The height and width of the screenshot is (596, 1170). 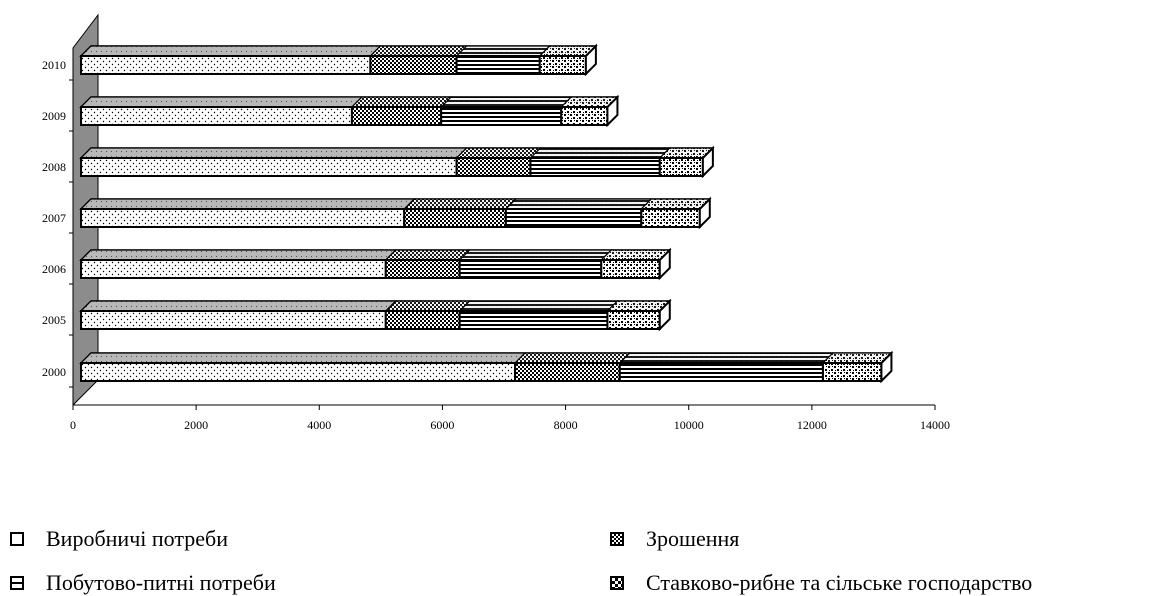 What do you see at coordinates (812, 425) in the screenshot?
I see `x-tick-label: 12000` at bounding box center [812, 425].